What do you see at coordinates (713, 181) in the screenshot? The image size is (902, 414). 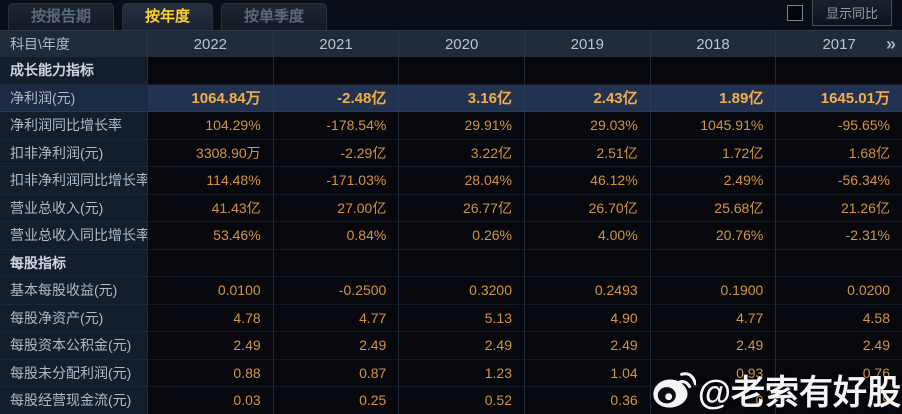 I see `cell-value: 2.49%` at bounding box center [713, 181].